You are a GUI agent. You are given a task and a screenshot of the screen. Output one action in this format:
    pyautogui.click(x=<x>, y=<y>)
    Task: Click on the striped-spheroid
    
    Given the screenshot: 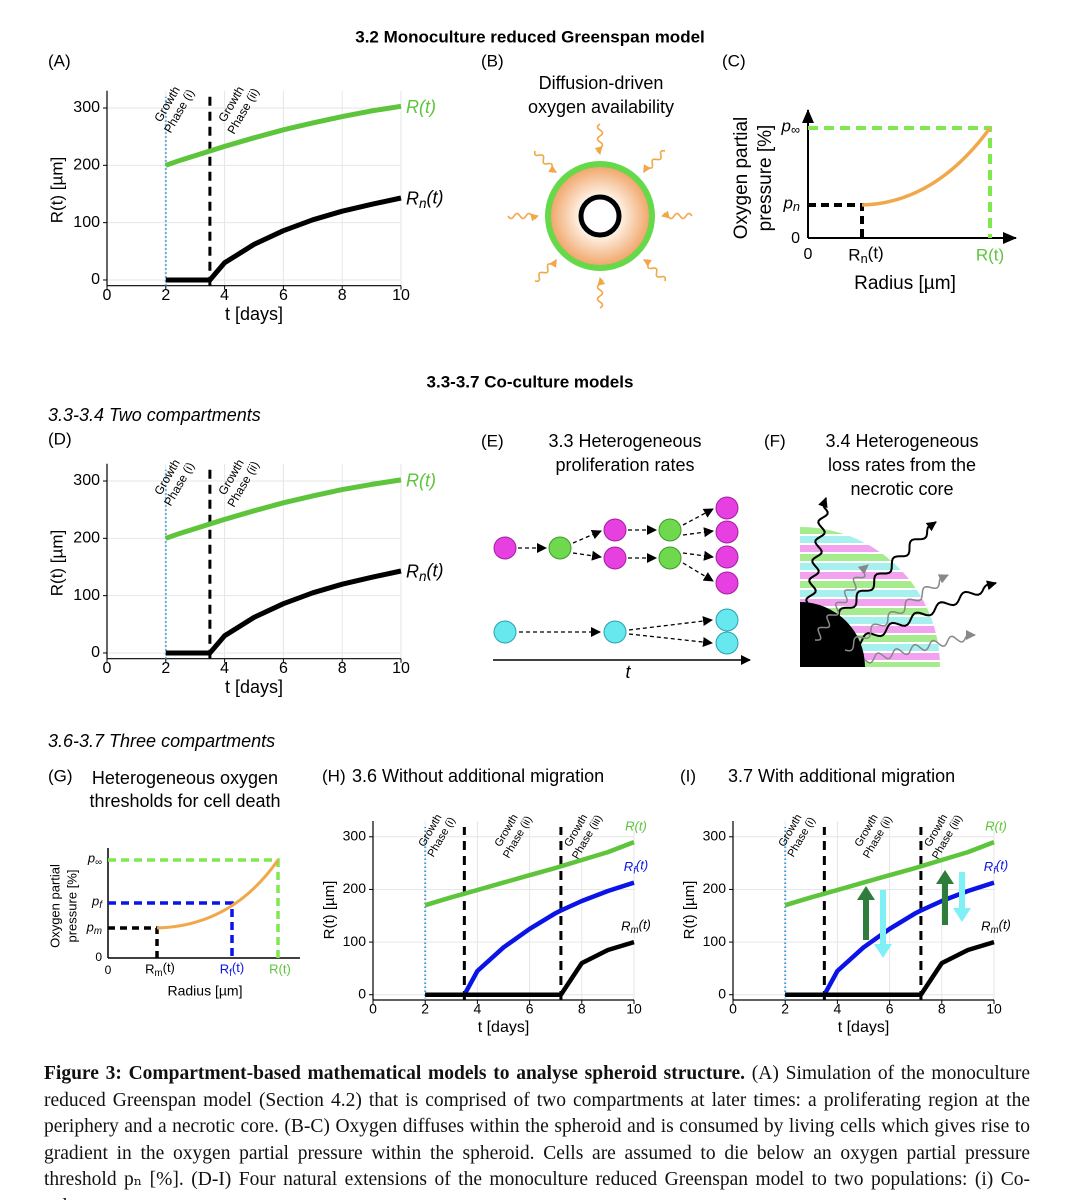 What is the action you would take?
    pyautogui.click(x=870, y=597)
    